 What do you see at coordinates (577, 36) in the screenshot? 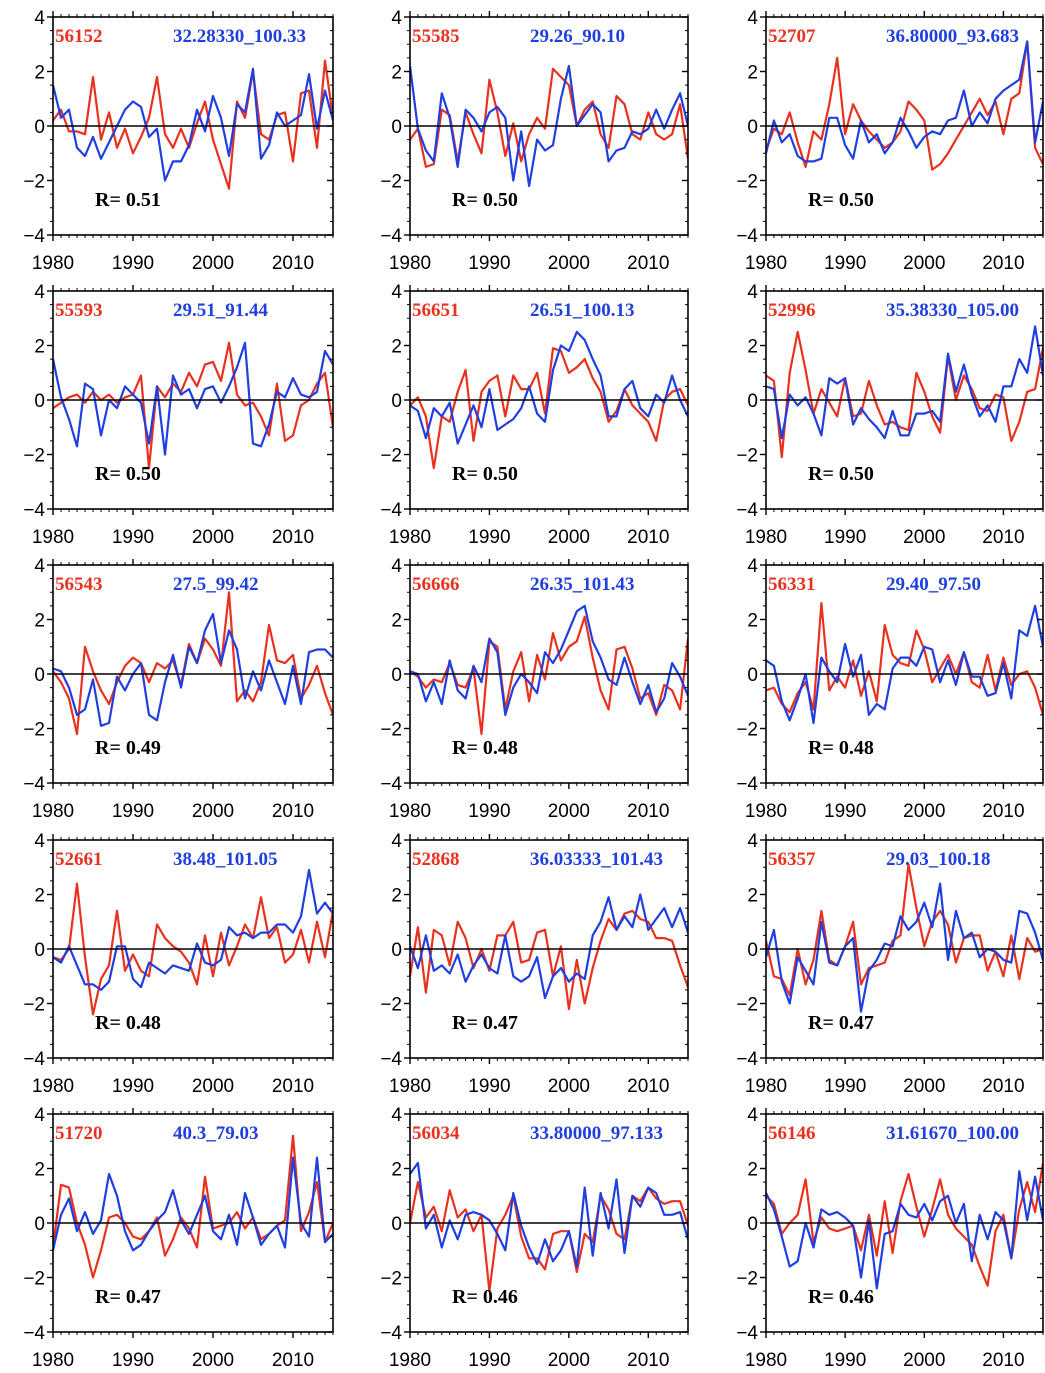
I see `coordinate-label: 29.26_90.10` at bounding box center [577, 36].